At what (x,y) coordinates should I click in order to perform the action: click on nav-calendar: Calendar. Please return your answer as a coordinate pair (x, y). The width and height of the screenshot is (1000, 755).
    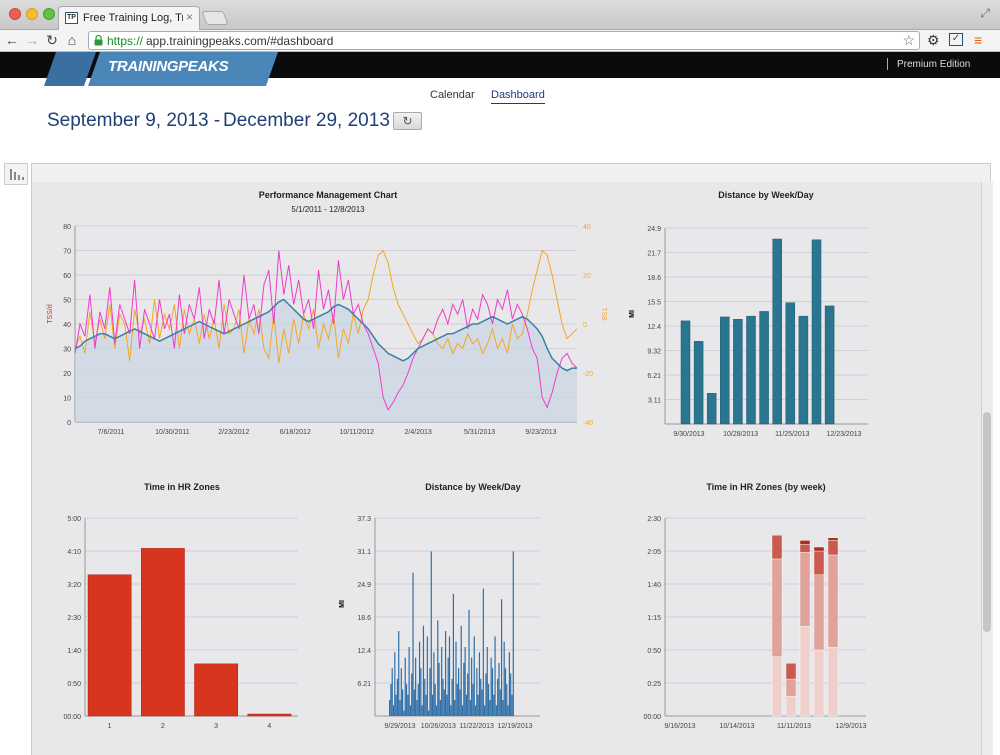
    Looking at the image, I should click on (452, 95).